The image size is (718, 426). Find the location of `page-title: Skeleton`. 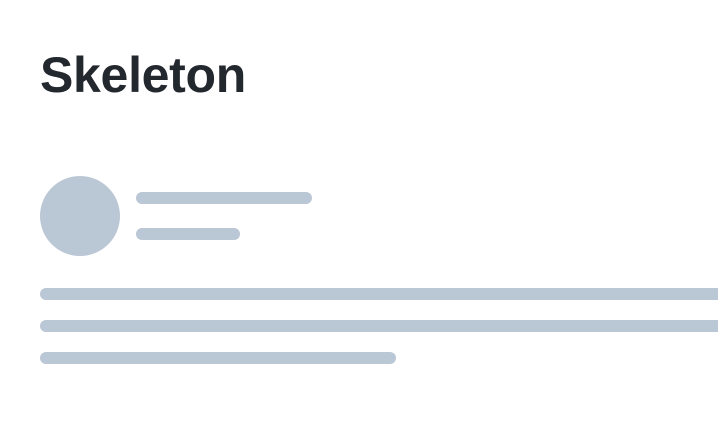

page-title: Skeleton is located at coordinates (143, 75).